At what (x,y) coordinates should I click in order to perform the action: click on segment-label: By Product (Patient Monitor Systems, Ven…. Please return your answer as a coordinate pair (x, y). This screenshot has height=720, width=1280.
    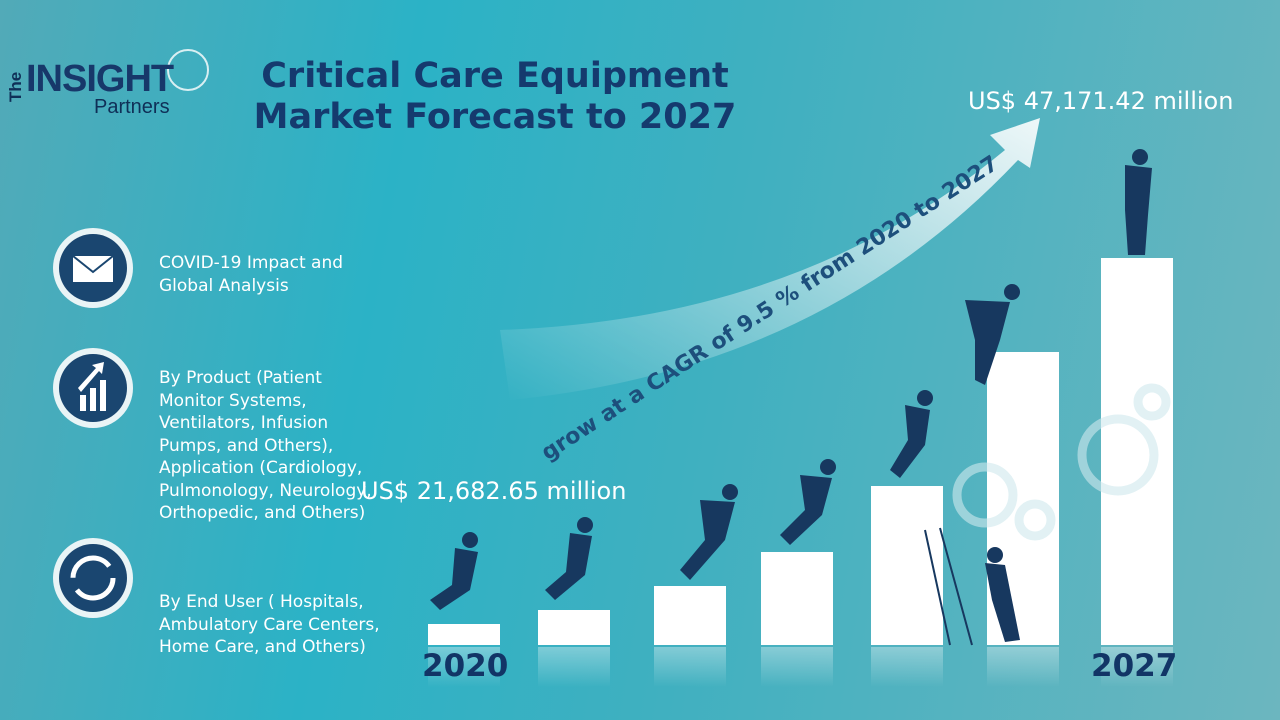
    Looking at the image, I should click on (265, 445).